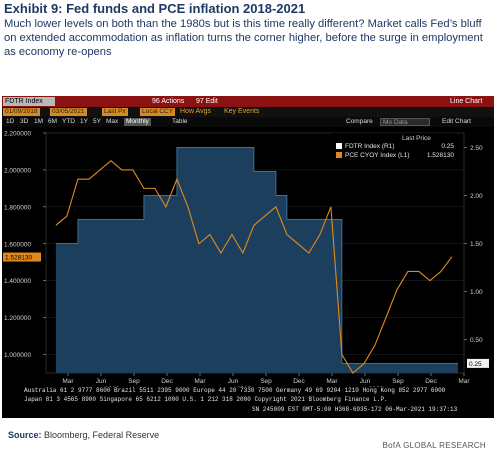 The width and height of the screenshot is (500, 457). What do you see at coordinates (456, 121) in the screenshot?
I see `edit-chart-button: Edit Chart` at bounding box center [456, 121].